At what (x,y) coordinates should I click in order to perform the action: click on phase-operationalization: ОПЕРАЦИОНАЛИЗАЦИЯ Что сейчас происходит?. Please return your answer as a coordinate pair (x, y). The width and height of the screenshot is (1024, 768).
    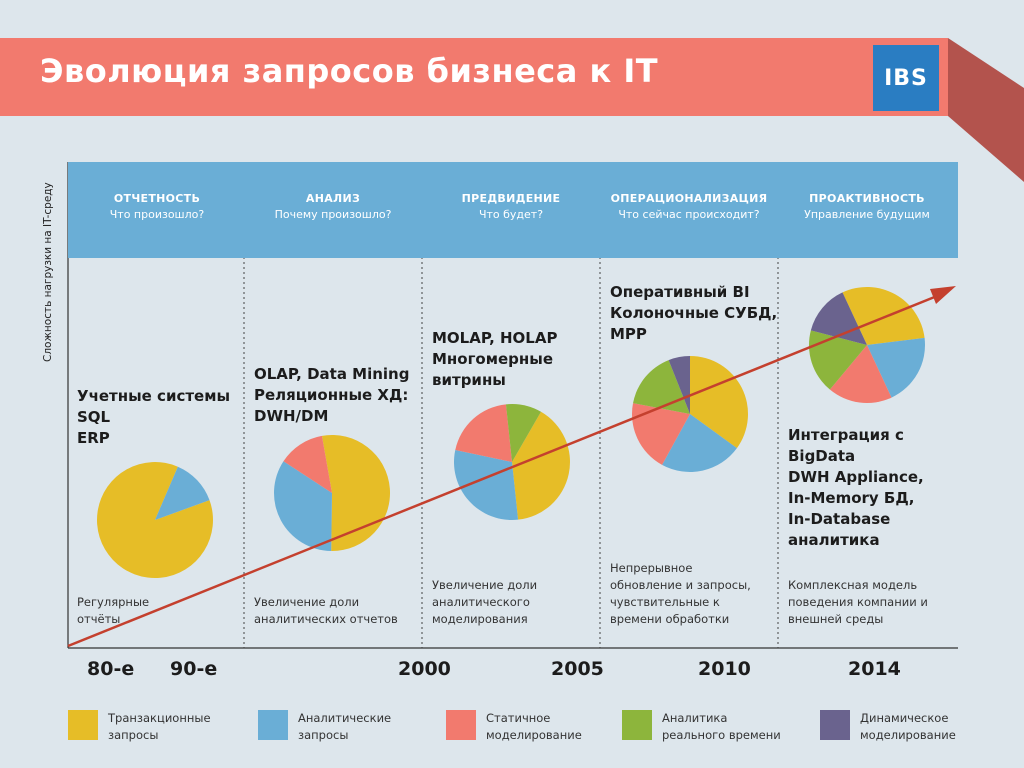
    Looking at the image, I should click on (689, 206).